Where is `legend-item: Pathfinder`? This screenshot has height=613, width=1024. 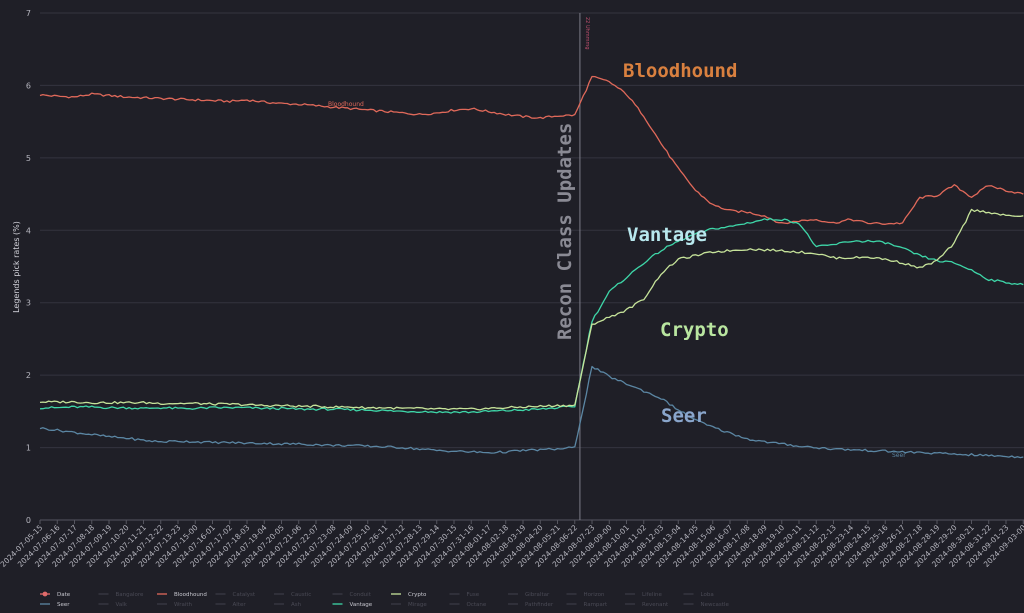
legend-item: Pathfinder is located at coordinates (531, 605).